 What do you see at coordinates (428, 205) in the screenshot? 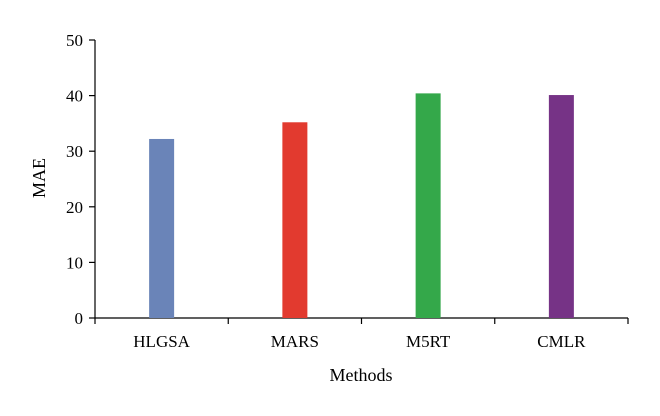
I see `bar-m5rt` at bounding box center [428, 205].